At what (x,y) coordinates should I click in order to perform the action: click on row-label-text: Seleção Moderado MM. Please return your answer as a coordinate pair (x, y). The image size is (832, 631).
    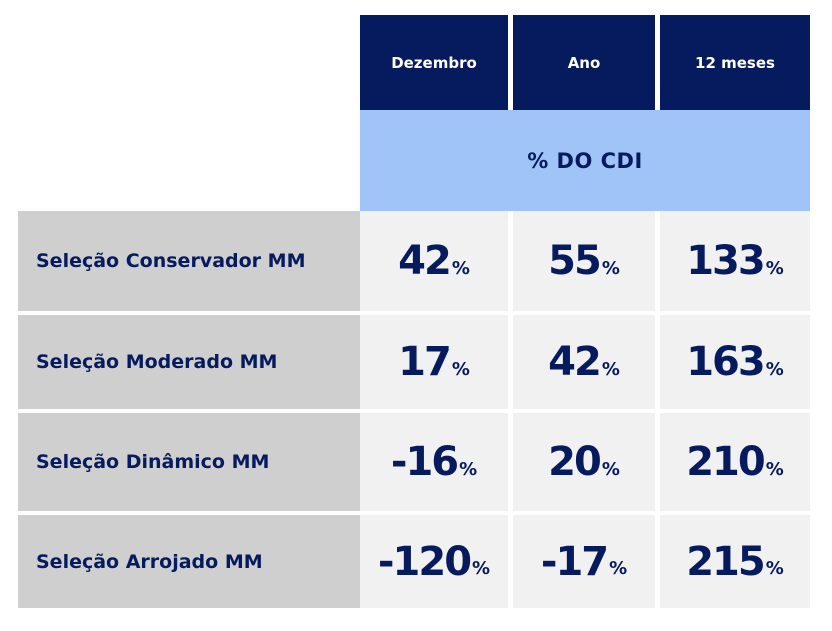
    Looking at the image, I should click on (157, 362).